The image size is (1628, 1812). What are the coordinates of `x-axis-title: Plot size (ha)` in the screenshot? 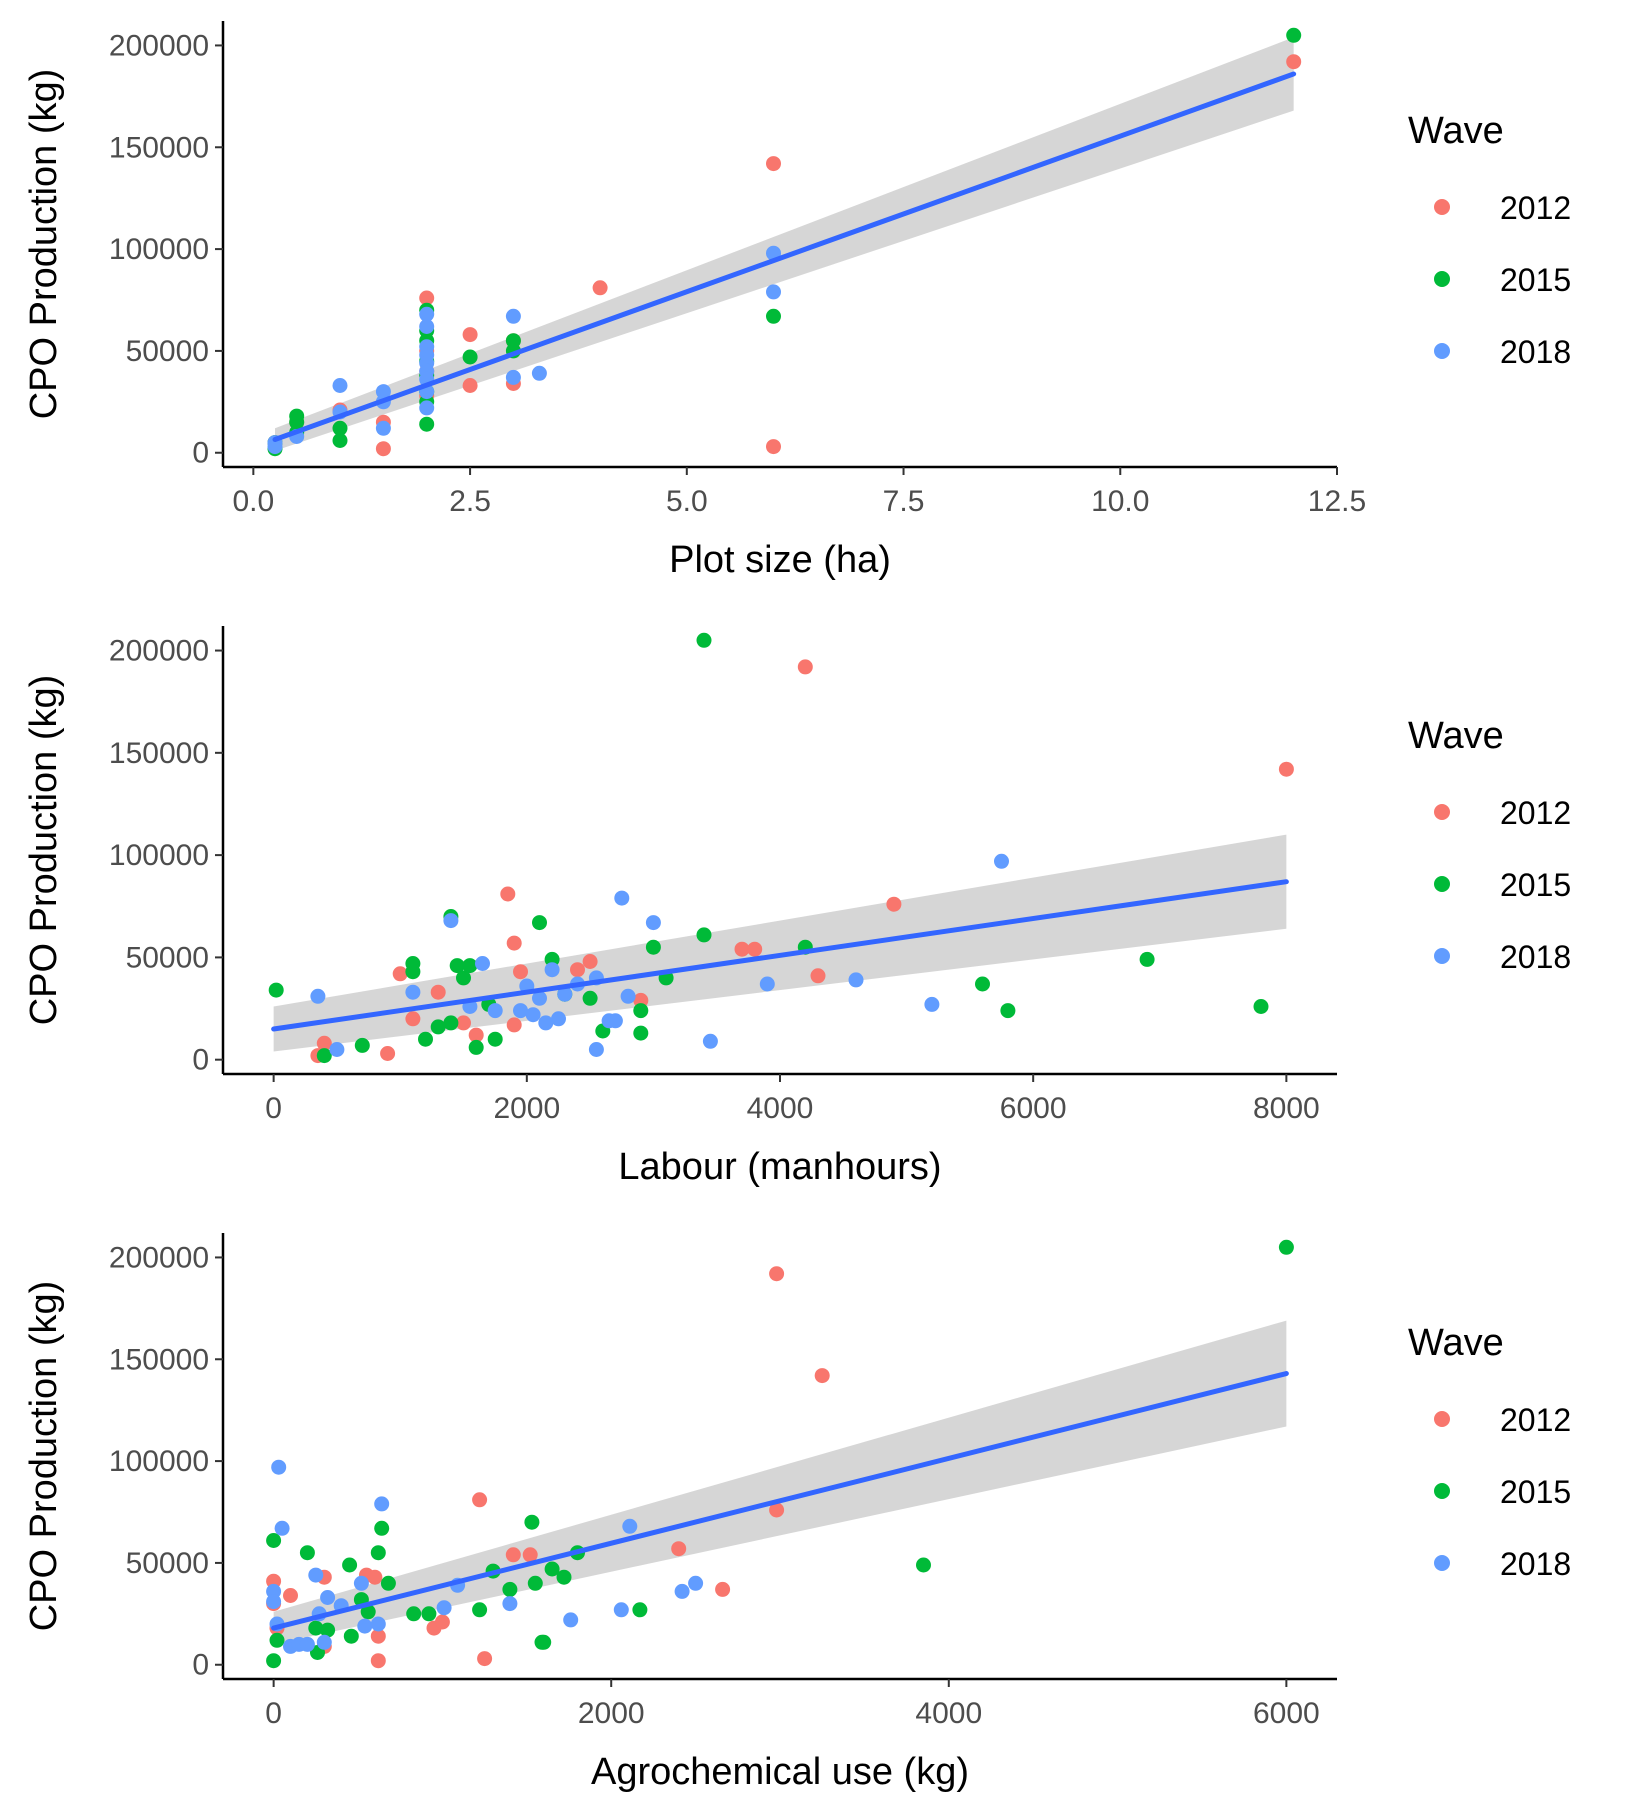 It's located at (780, 560).